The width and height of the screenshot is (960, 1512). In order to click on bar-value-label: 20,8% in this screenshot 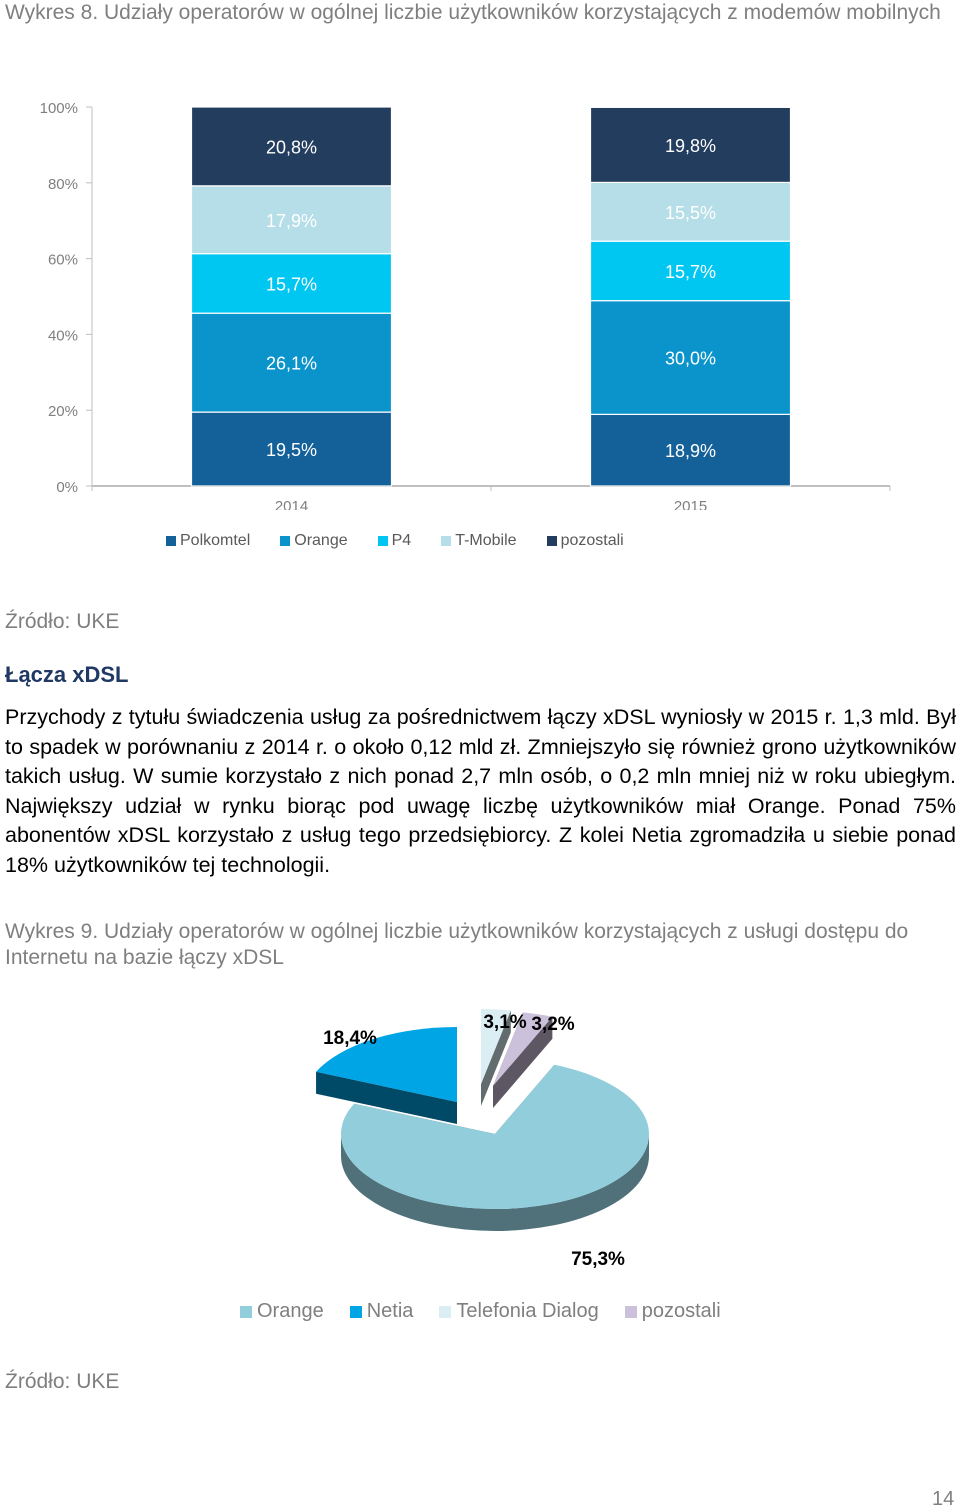, I will do `click(291, 147)`.